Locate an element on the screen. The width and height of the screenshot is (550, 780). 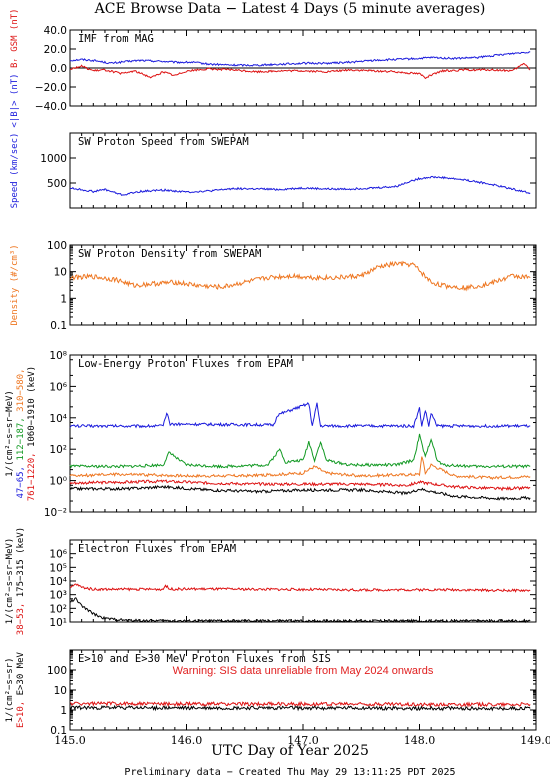
y-axis-label: Density (#/cm³) is located at coordinates (15, 284).